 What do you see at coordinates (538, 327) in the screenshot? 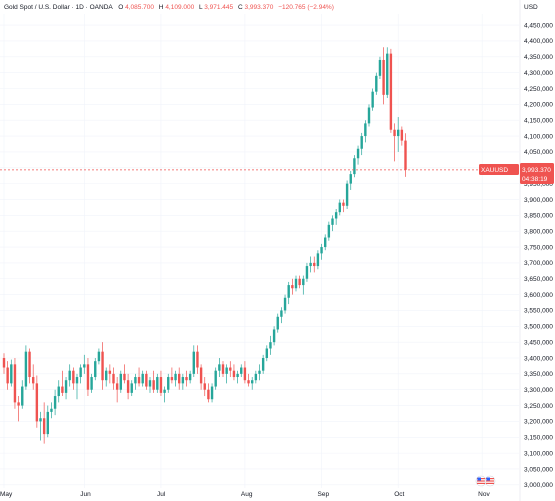
I see `y-tick-label: 3,500,000` at bounding box center [538, 327].